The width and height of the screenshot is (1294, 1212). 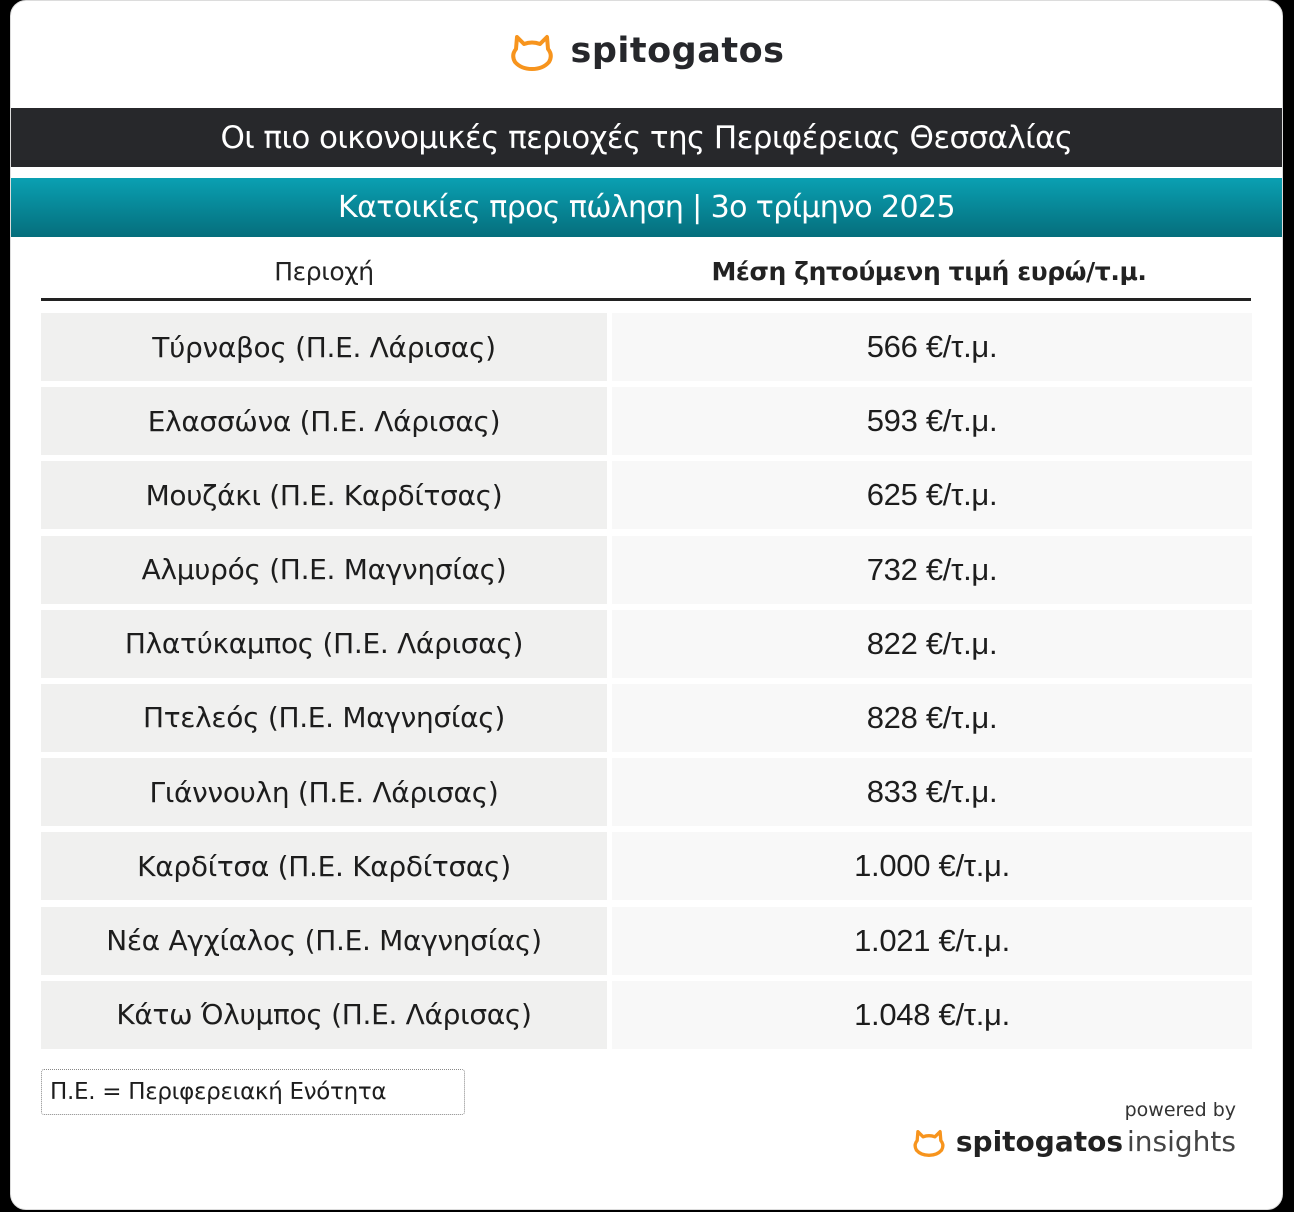 What do you see at coordinates (646, 273) in the screenshot?
I see `table-header: Περιοχή Μέση ζητούμενη τιμή ευρώ/τ.μ.` at bounding box center [646, 273].